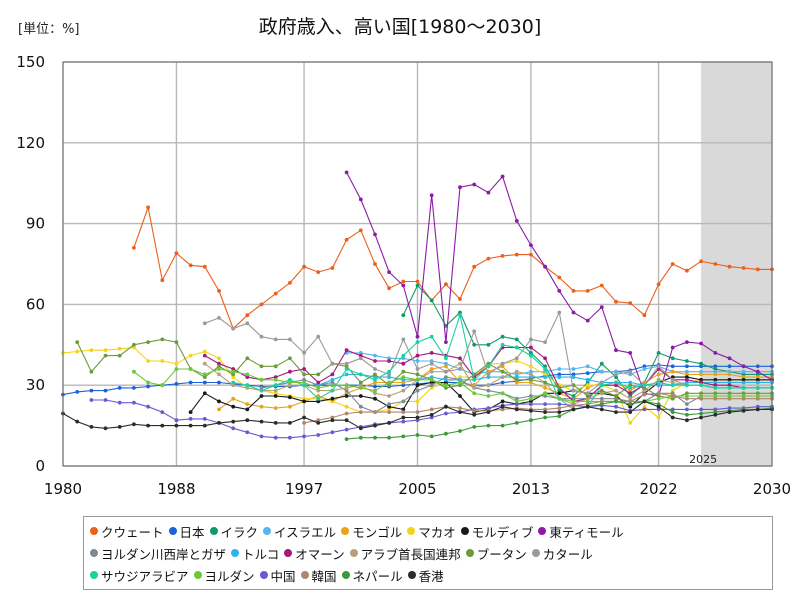 The height and width of the screenshot is (600, 800). What do you see at coordinates (542, 531) in the screenshot?
I see `legend-marker` at bounding box center [542, 531].